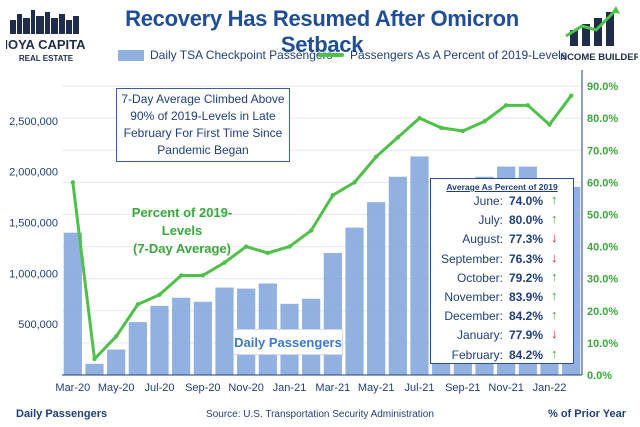  What do you see at coordinates (182, 248) in the screenshot?
I see `percent-label-line2: (7-Day Average)` at bounding box center [182, 248].